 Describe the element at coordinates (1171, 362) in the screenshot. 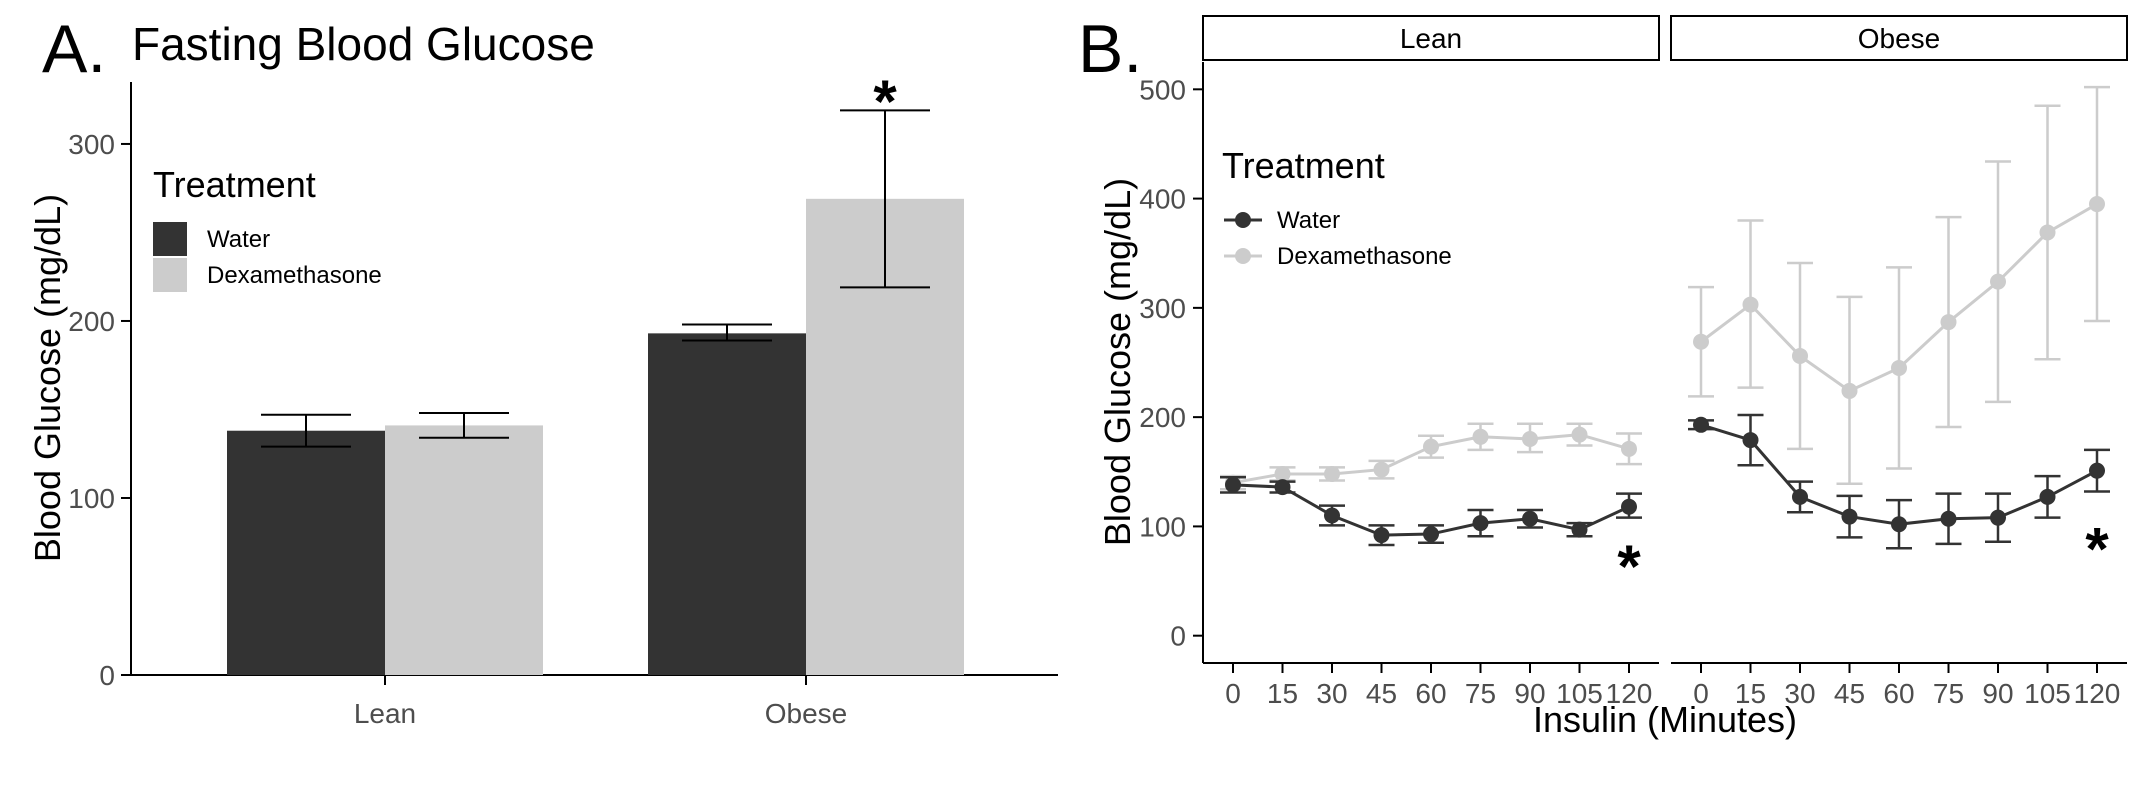

I see `panel-b-y-ticks: 0 100 200 300 400 500` at that location.